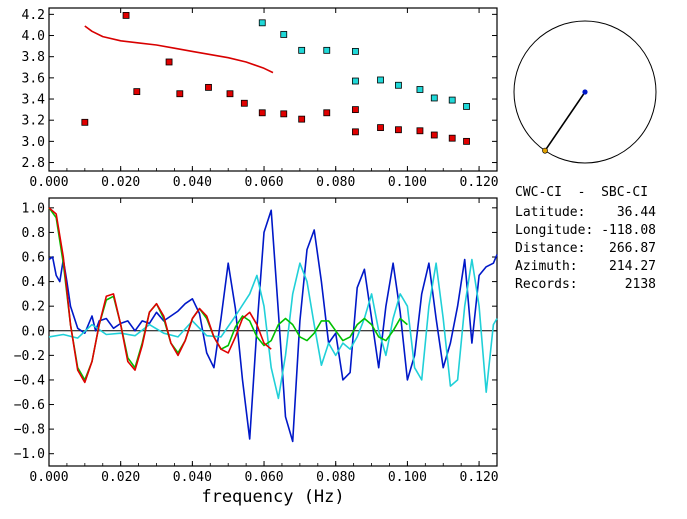  What do you see at coordinates (628, 230) in the screenshot?
I see `info-value: -118.08` at bounding box center [628, 230].